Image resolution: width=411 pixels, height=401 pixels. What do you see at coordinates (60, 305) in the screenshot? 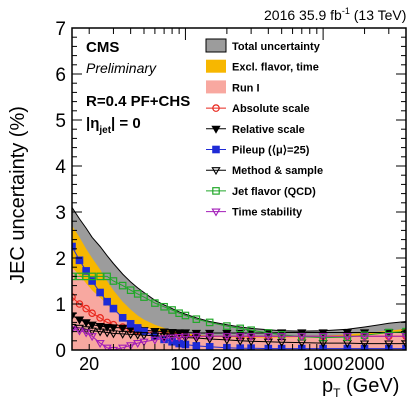
I see `y-tick-label: 1` at bounding box center [60, 305].